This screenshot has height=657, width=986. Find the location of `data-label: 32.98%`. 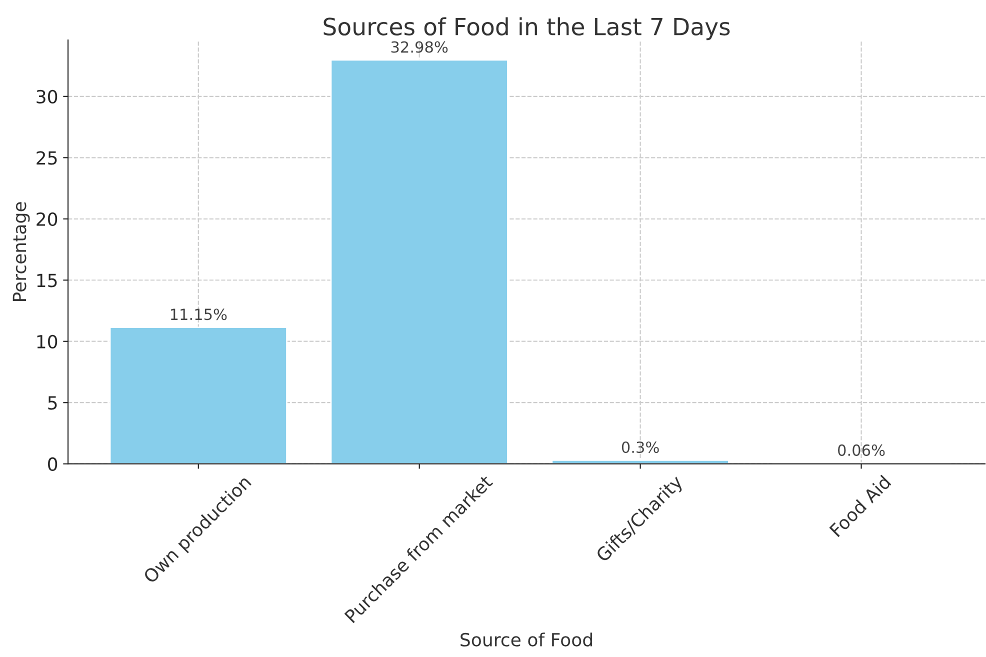

data-label: 32.98% is located at coordinates (419, 47).